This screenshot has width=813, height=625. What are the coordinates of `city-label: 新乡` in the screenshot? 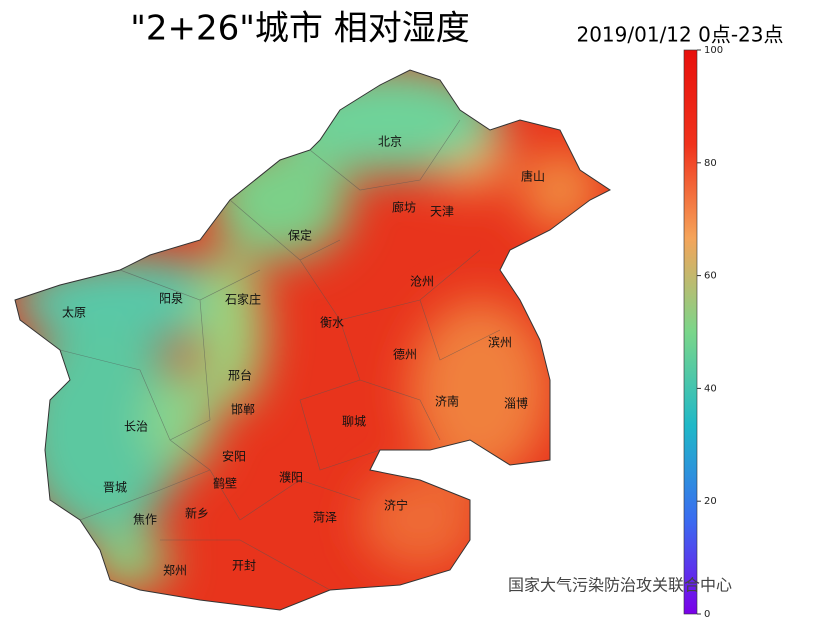 It's located at (197, 513).